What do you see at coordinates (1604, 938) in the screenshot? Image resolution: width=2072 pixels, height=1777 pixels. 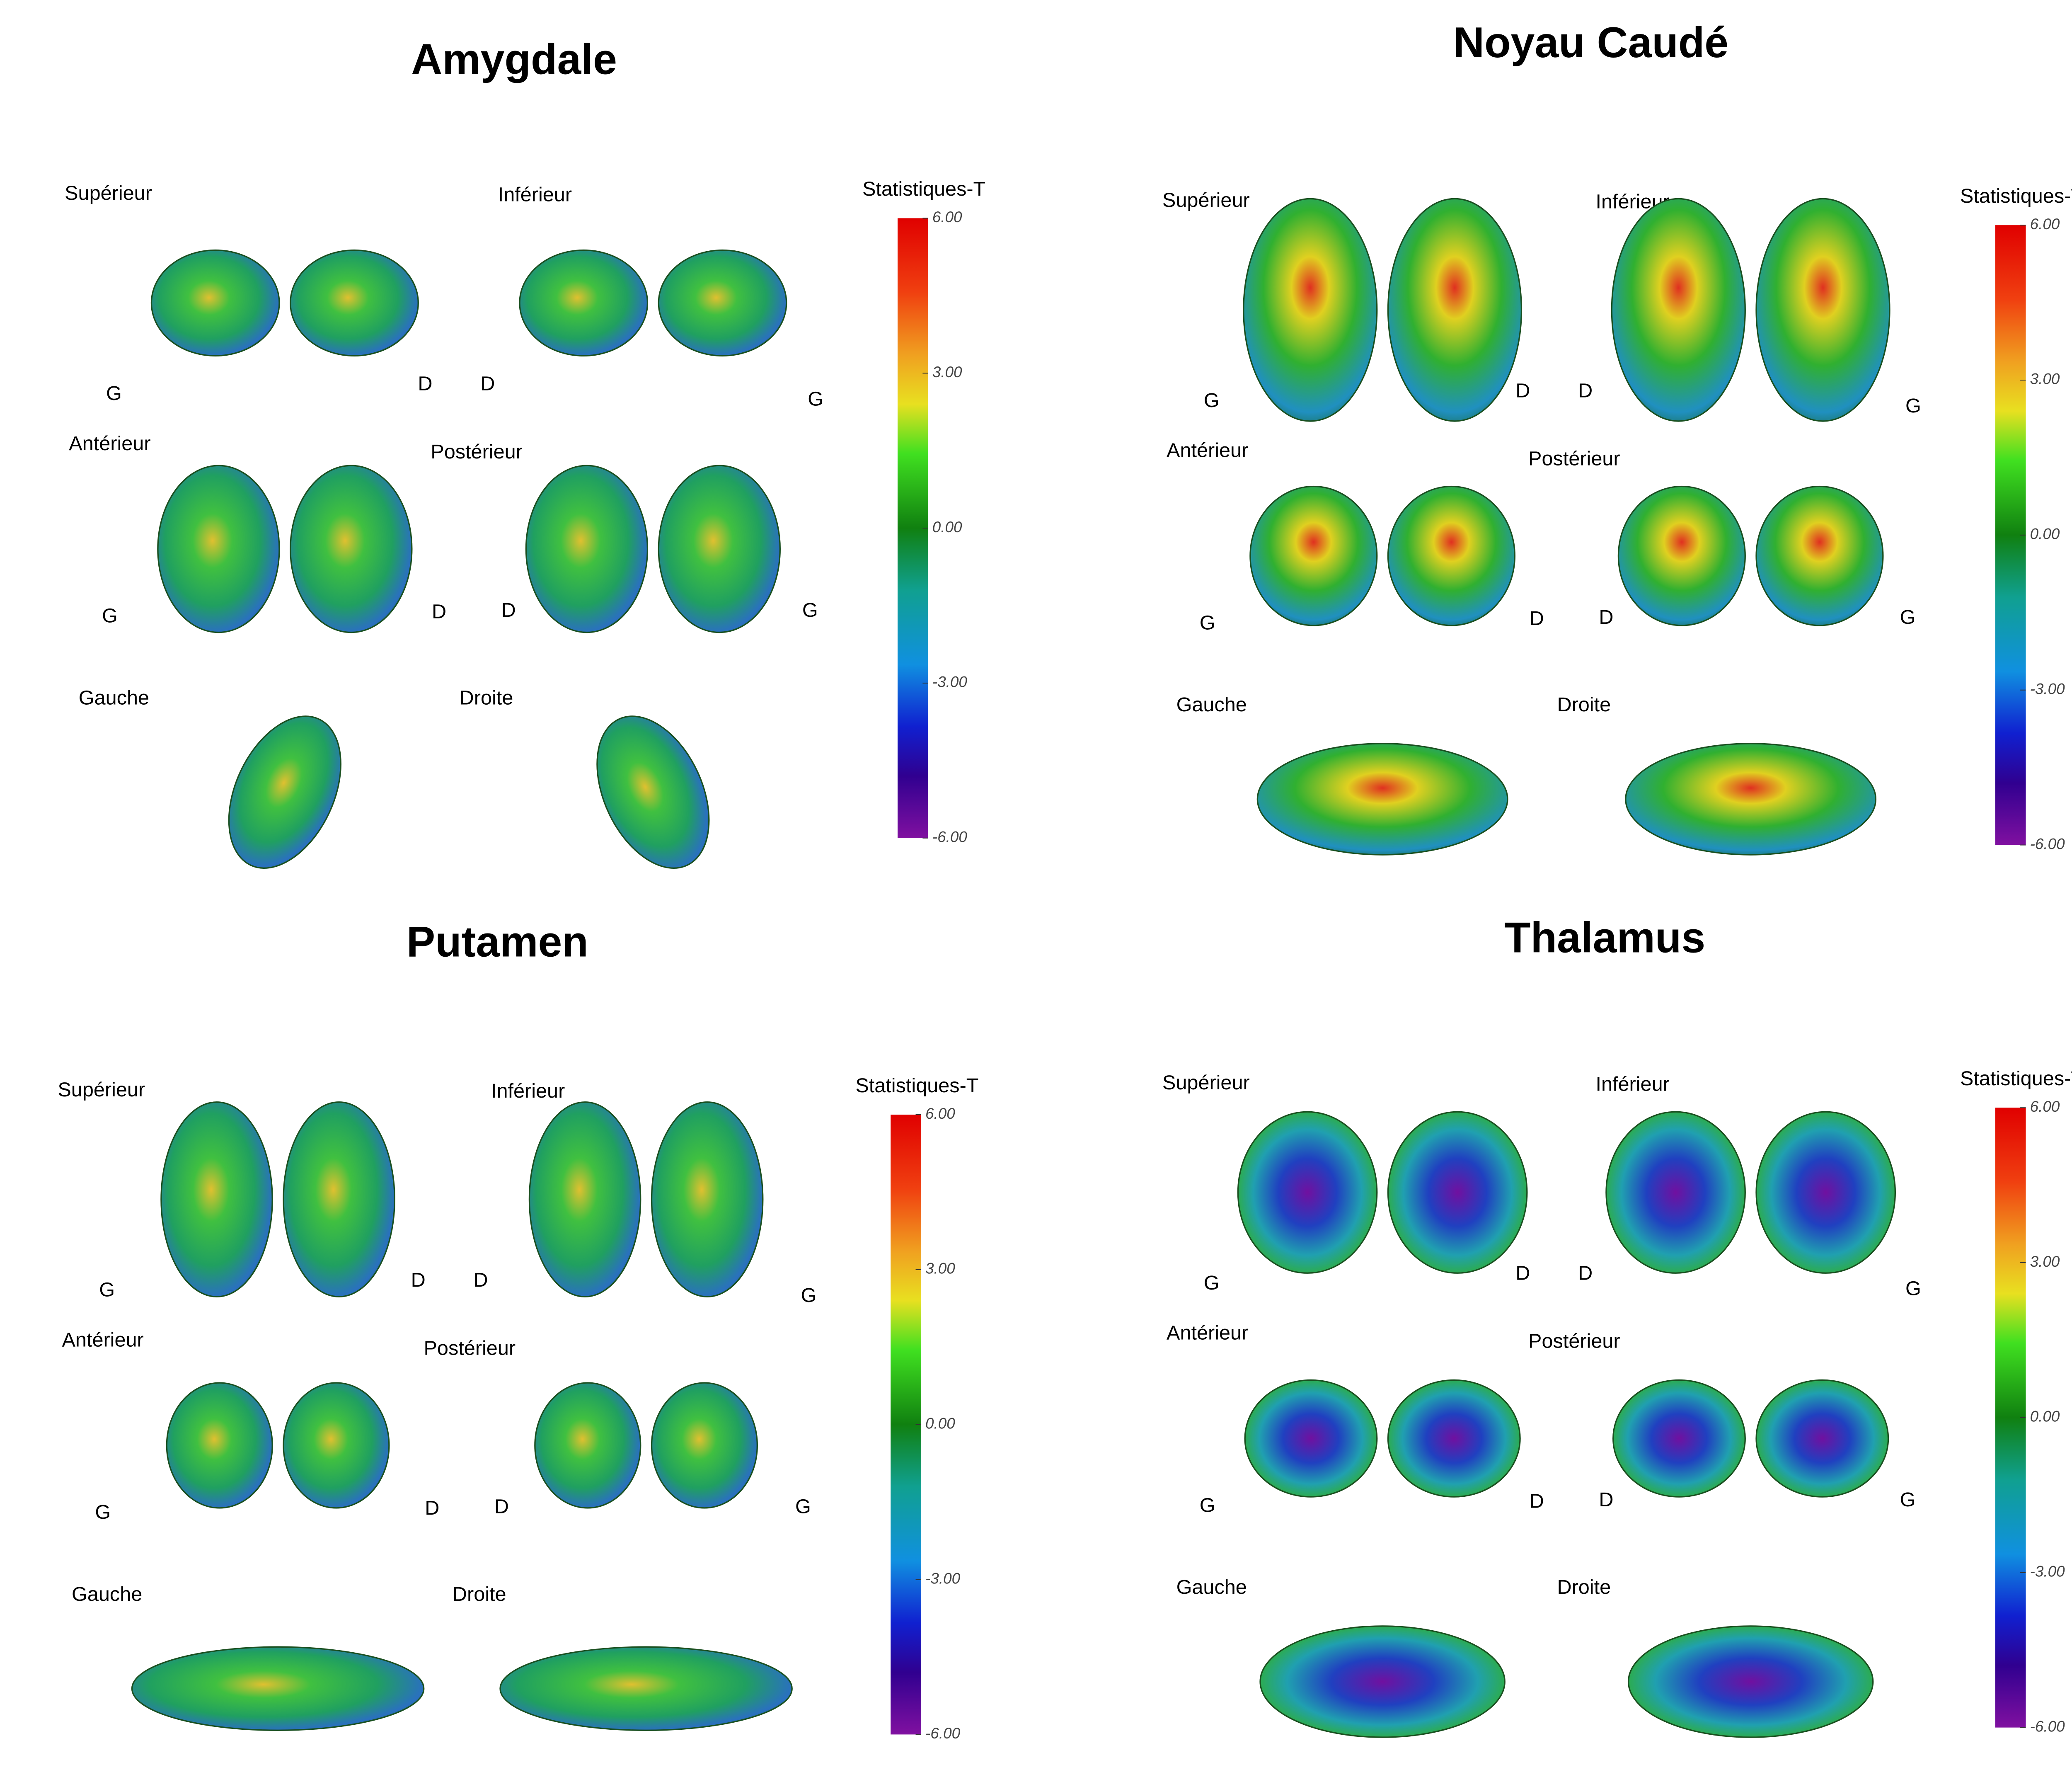 I see `panel-title: Thalamus` at bounding box center [1604, 938].